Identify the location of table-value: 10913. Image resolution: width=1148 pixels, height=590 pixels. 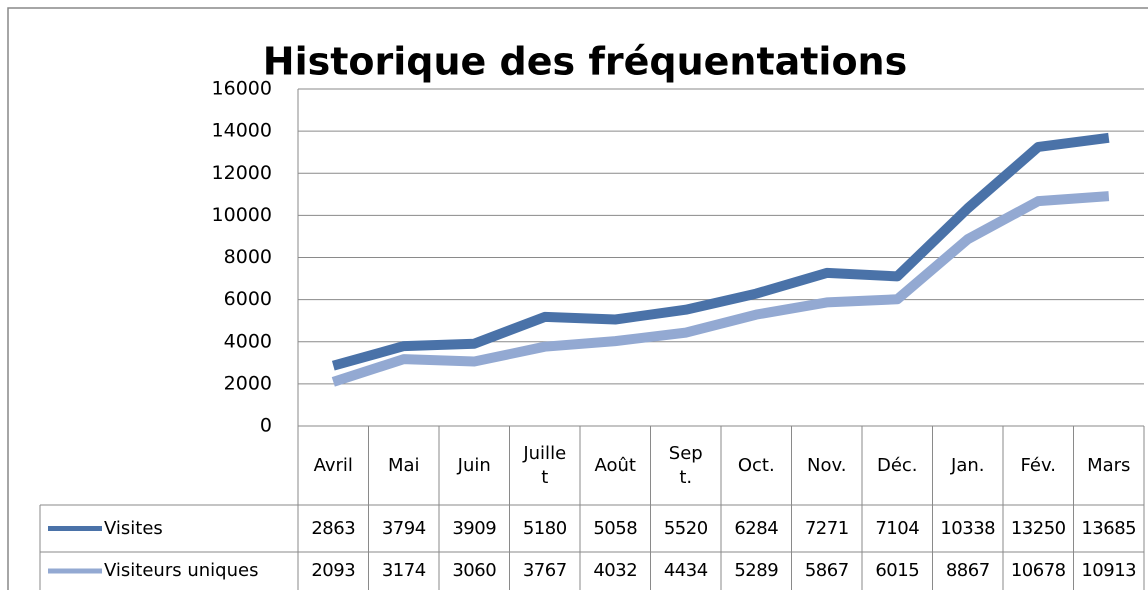
(1109, 570).